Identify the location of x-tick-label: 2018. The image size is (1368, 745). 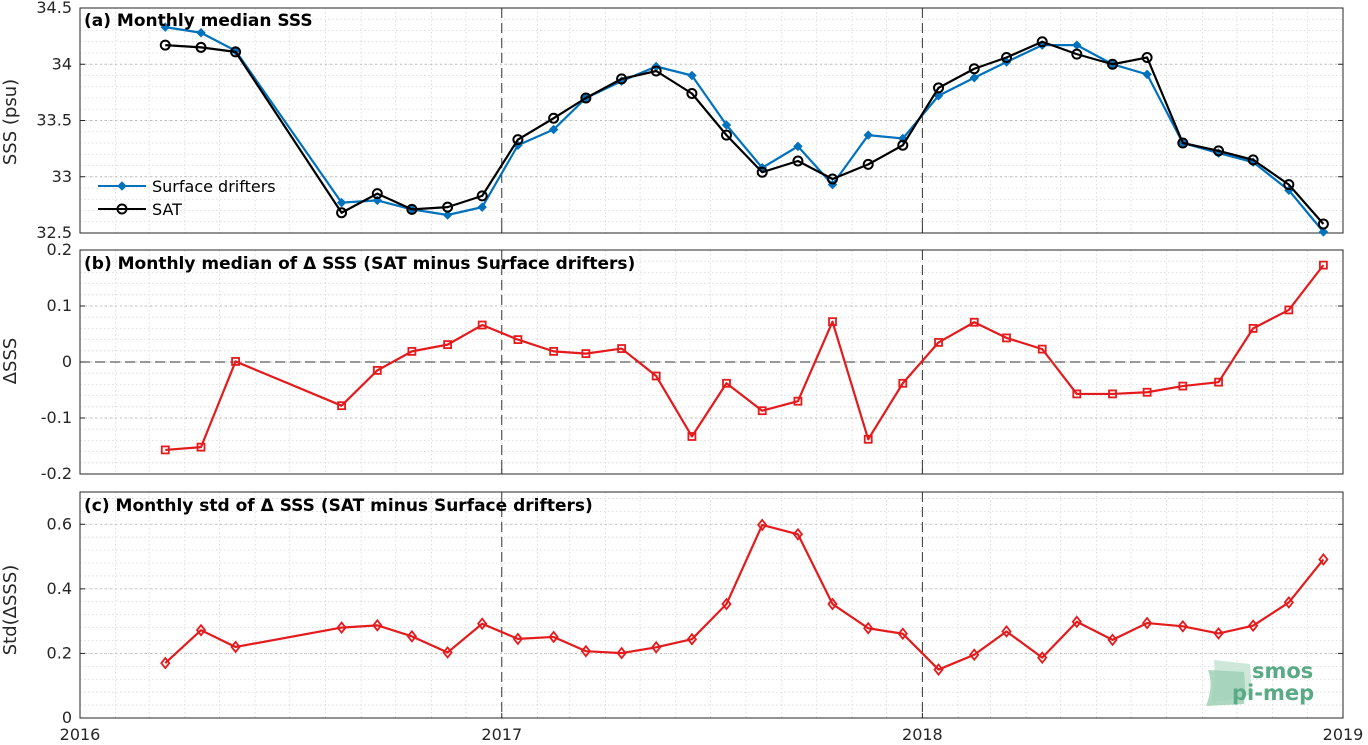
(922, 734).